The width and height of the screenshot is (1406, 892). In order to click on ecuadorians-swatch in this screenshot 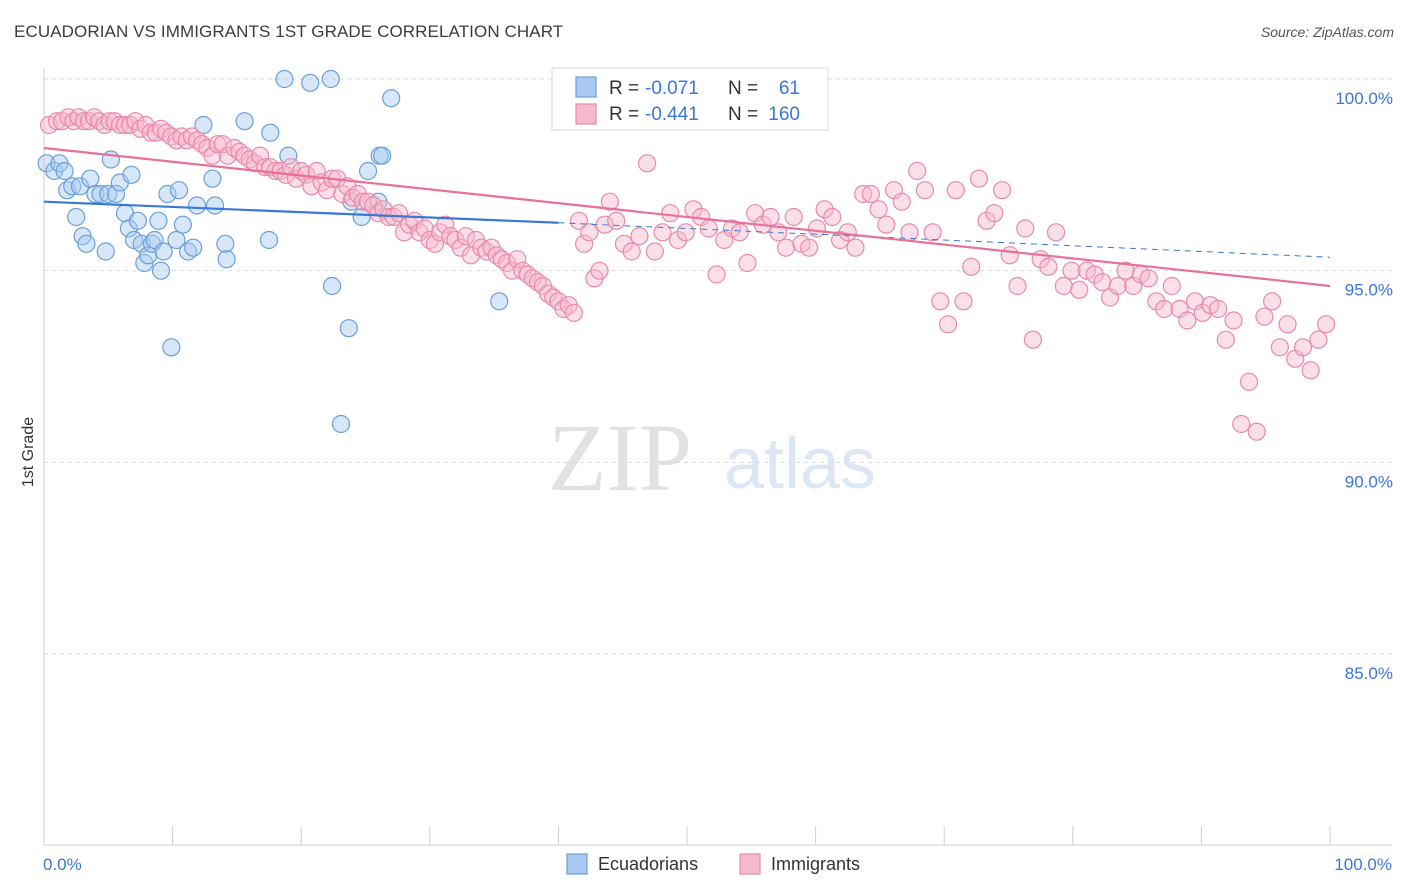, I will do `click(586, 87)`.